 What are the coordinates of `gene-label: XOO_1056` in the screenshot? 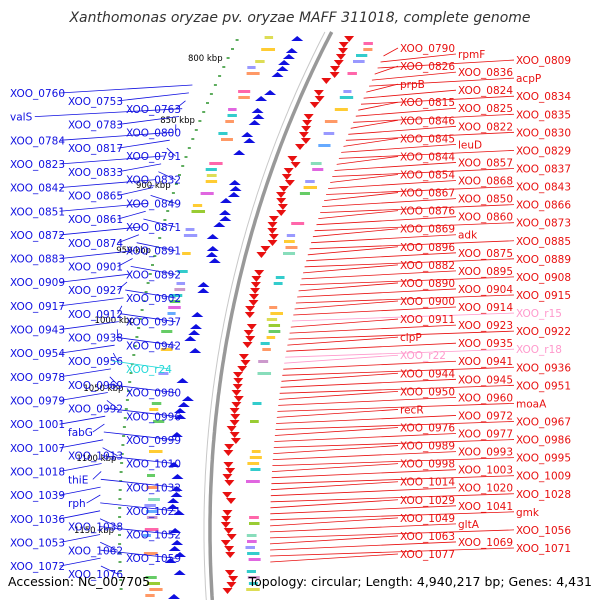 It's located at (543, 531).